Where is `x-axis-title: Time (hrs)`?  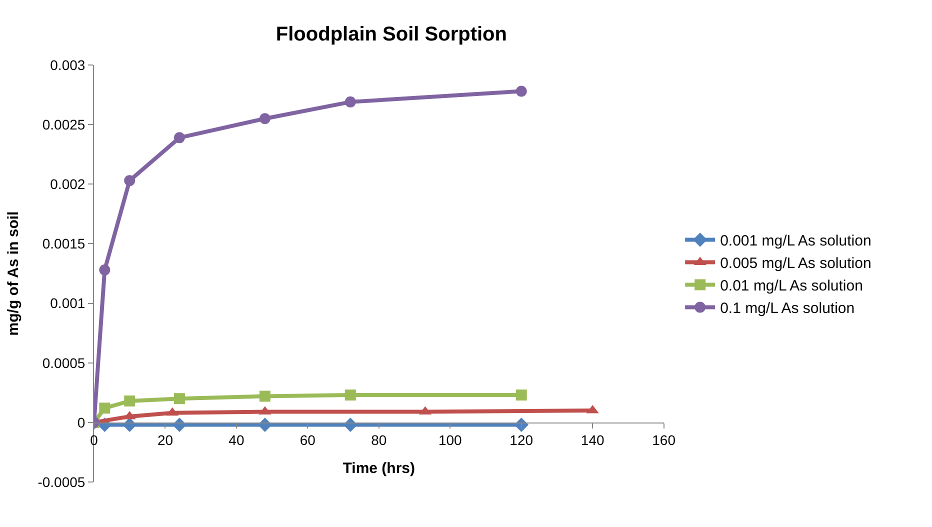
x-axis-title: Time (hrs) is located at coordinates (379, 469).